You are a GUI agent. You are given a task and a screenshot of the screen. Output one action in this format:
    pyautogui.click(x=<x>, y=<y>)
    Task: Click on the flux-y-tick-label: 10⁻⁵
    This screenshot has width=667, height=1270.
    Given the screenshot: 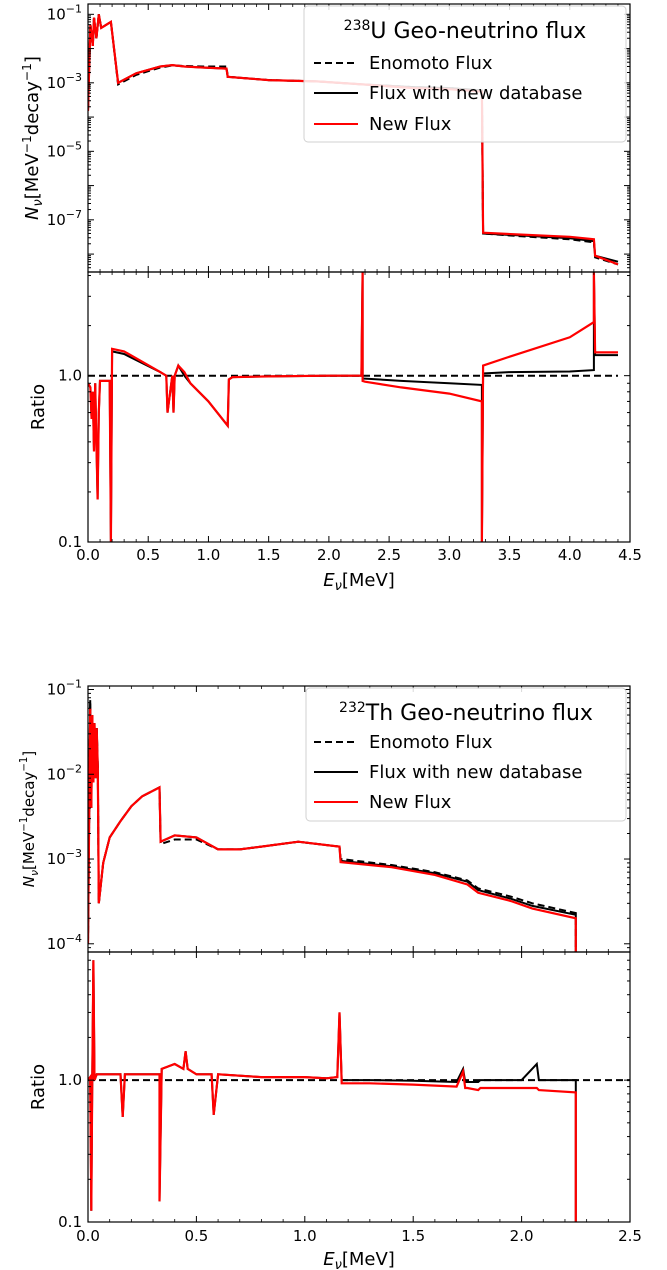 What is the action you would take?
    pyautogui.click(x=64, y=149)
    